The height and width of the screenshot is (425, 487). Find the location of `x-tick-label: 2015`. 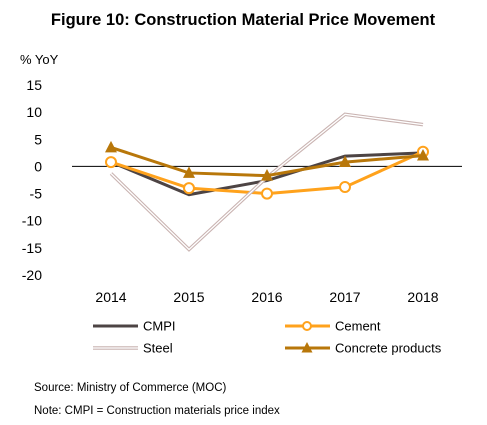

x-tick-label: 2015 is located at coordinates (188, 297).